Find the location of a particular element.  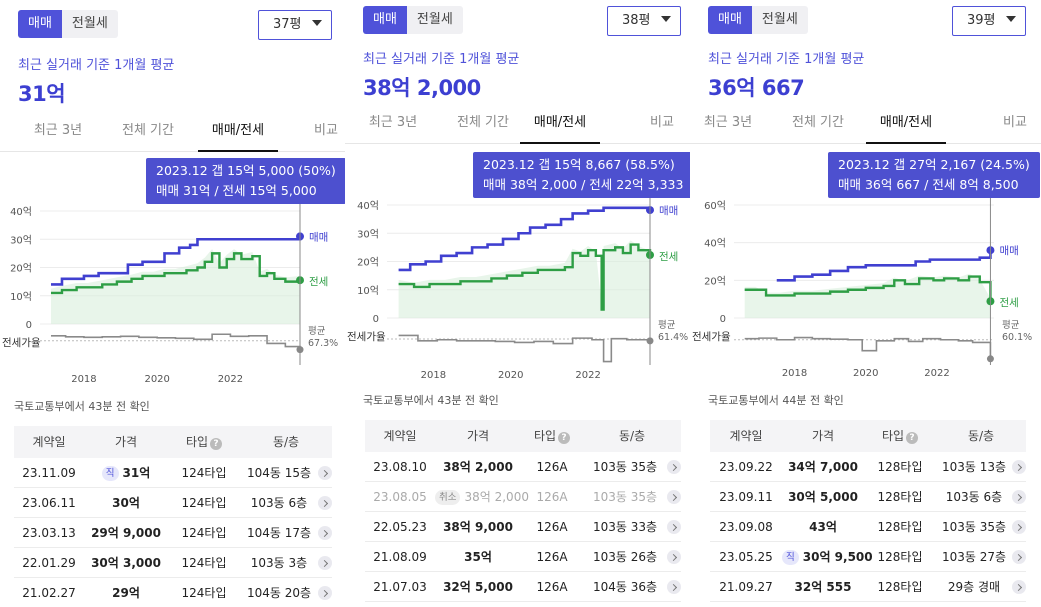

table-row: 21.02.27 29억 124타입 104동 20층 is located at coordinates (173, 592).